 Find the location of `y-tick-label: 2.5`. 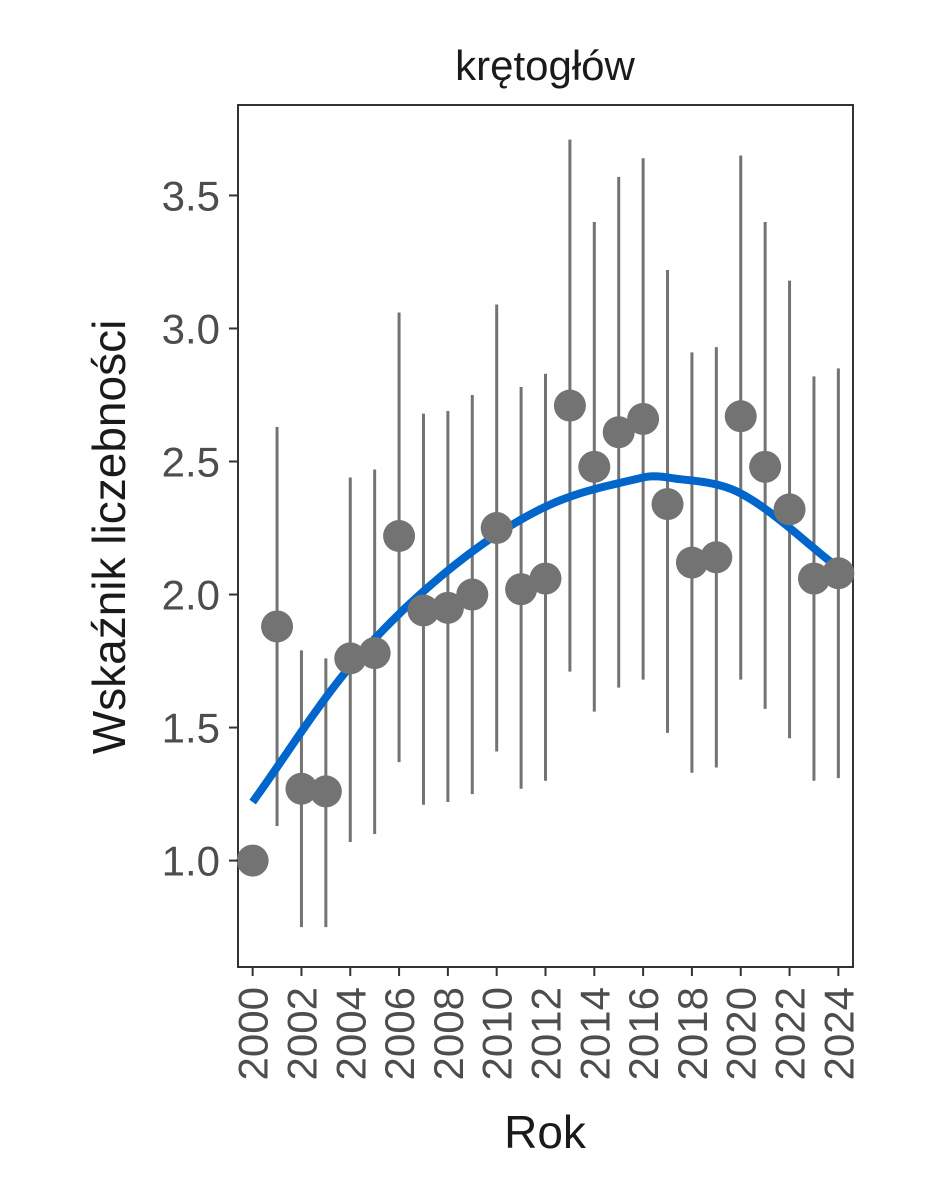

y-tick-label: 2.5 is located at coordinates (191, 462).